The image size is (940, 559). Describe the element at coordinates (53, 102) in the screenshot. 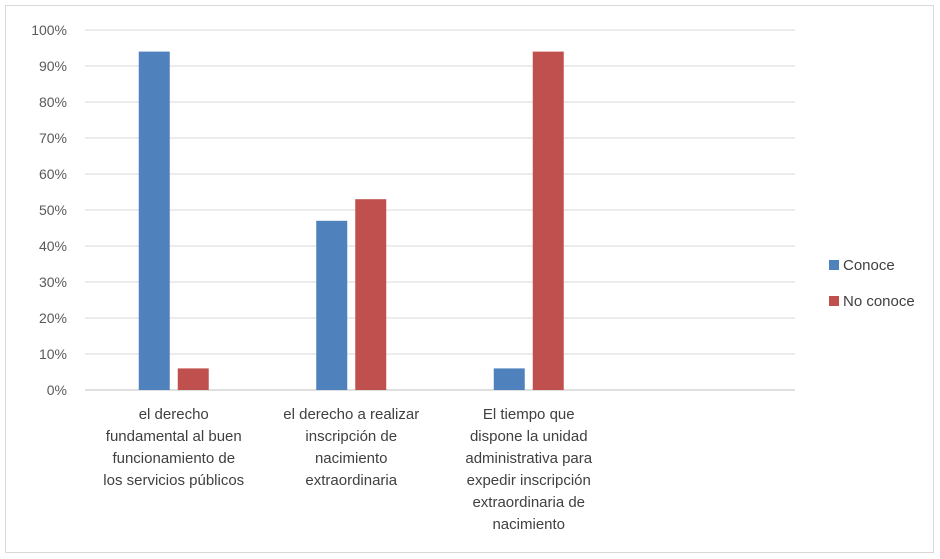

I see `y-tick-label: 80%` at that location.